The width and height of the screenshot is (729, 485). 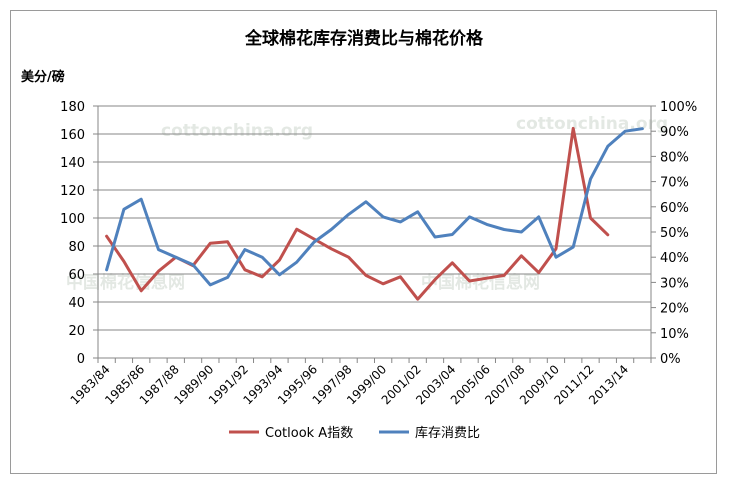 What do you see at coordinates (72, 191) in the screenshot?
I see `y-left-tick-label: 120` at bounding box center [72, 191].